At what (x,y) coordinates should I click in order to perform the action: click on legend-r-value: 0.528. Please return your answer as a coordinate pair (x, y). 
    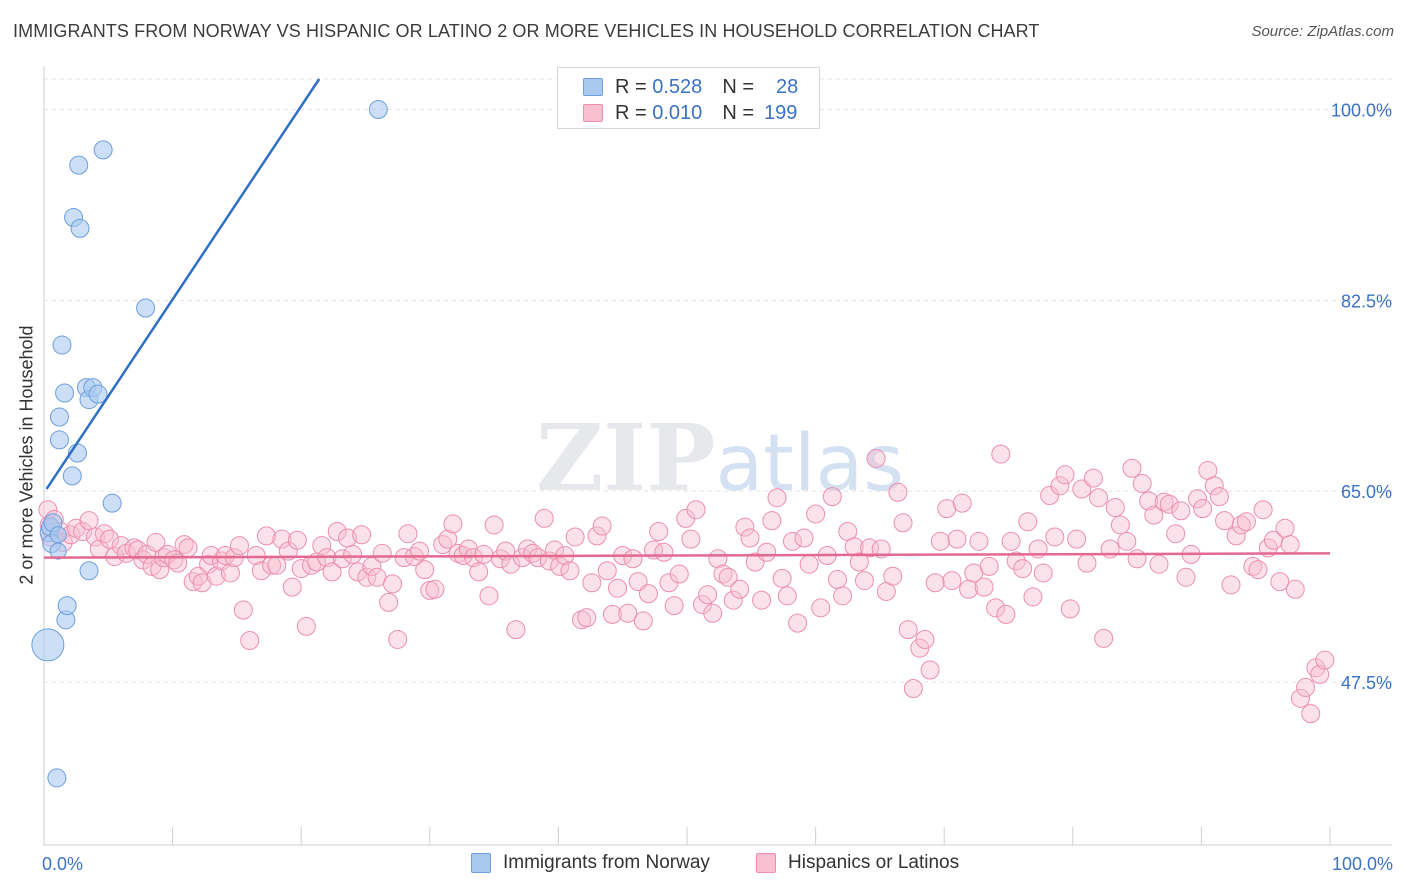
    Looking at the image, I should click on (677, 86).